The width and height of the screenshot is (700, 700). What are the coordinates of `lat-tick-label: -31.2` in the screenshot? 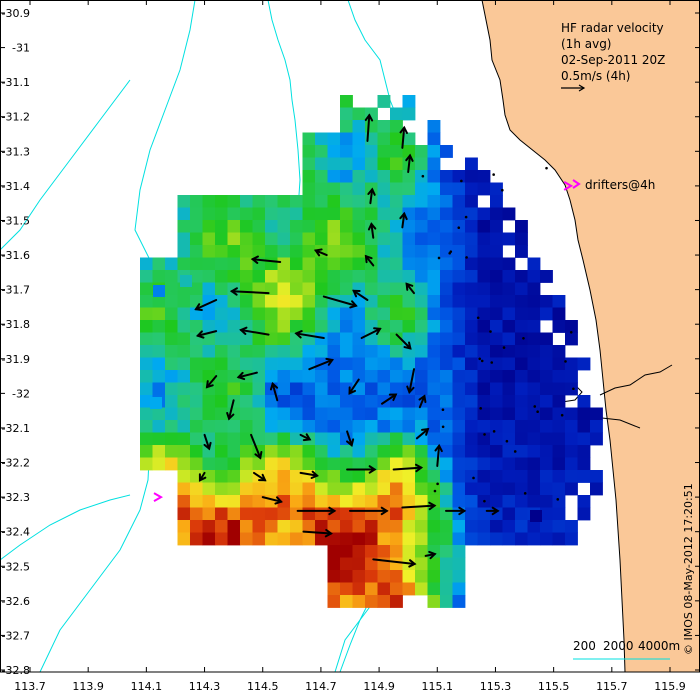 It's located at (16, 117).